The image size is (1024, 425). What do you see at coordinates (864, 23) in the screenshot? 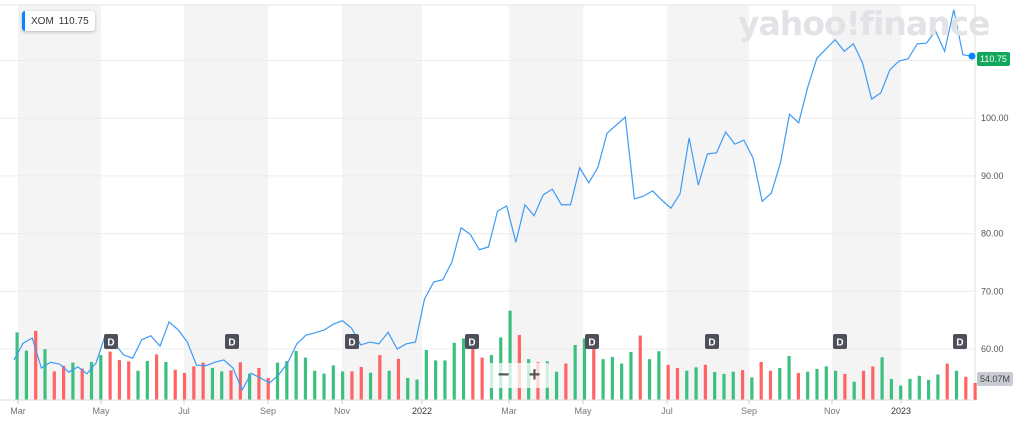
I see `yahoo-finance-logo: yahoo!finance` at bounding box center [864, 23].